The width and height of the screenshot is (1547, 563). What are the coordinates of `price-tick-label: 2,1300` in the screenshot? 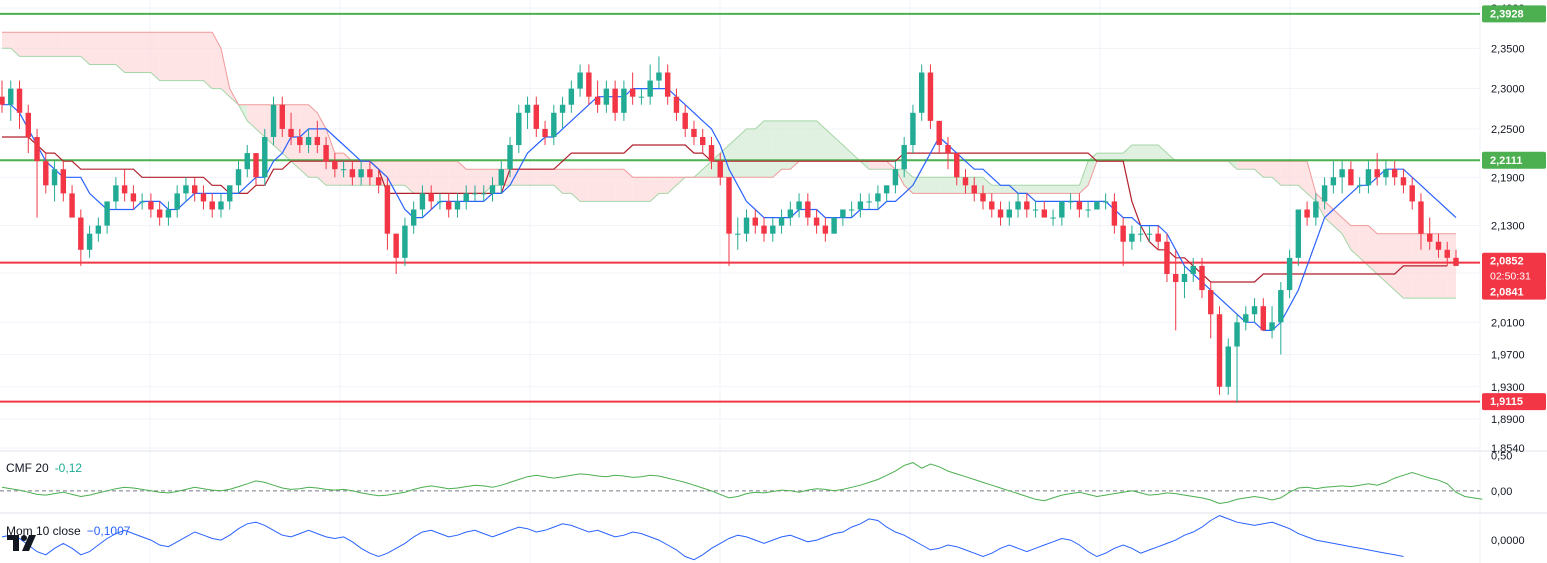 It's located at (1508, 227).